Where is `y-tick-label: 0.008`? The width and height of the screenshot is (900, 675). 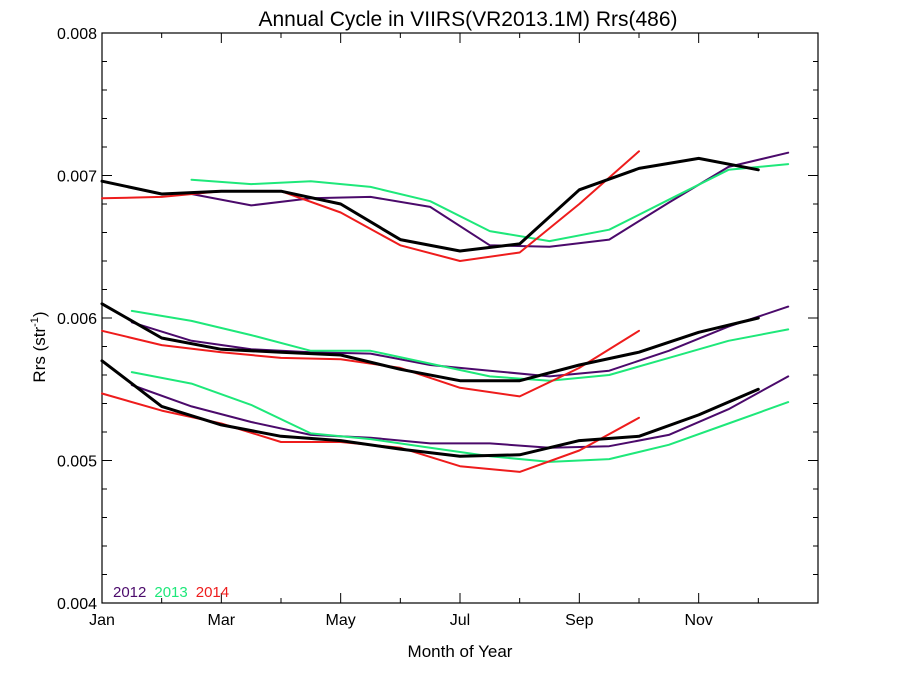
y-tick-label: 0.008 is located at coordinates (77, 34).